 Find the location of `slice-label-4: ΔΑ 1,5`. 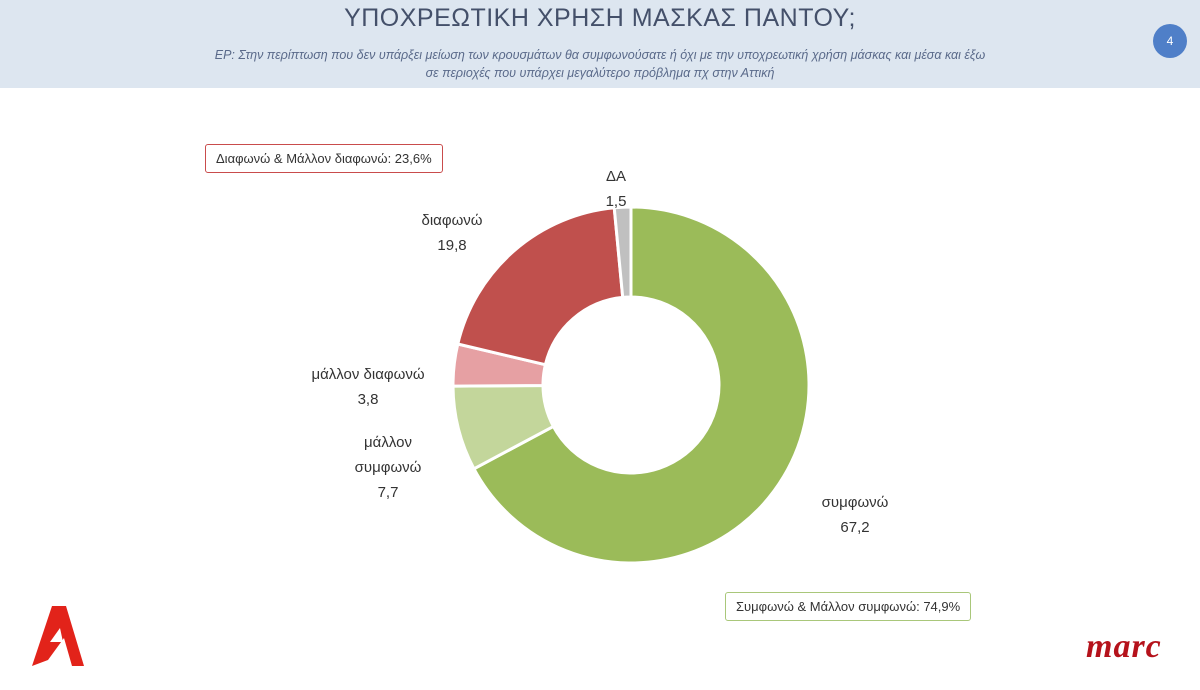

slice-label-4: ΔΑ 1,5 is located at coordinates (616, 189).